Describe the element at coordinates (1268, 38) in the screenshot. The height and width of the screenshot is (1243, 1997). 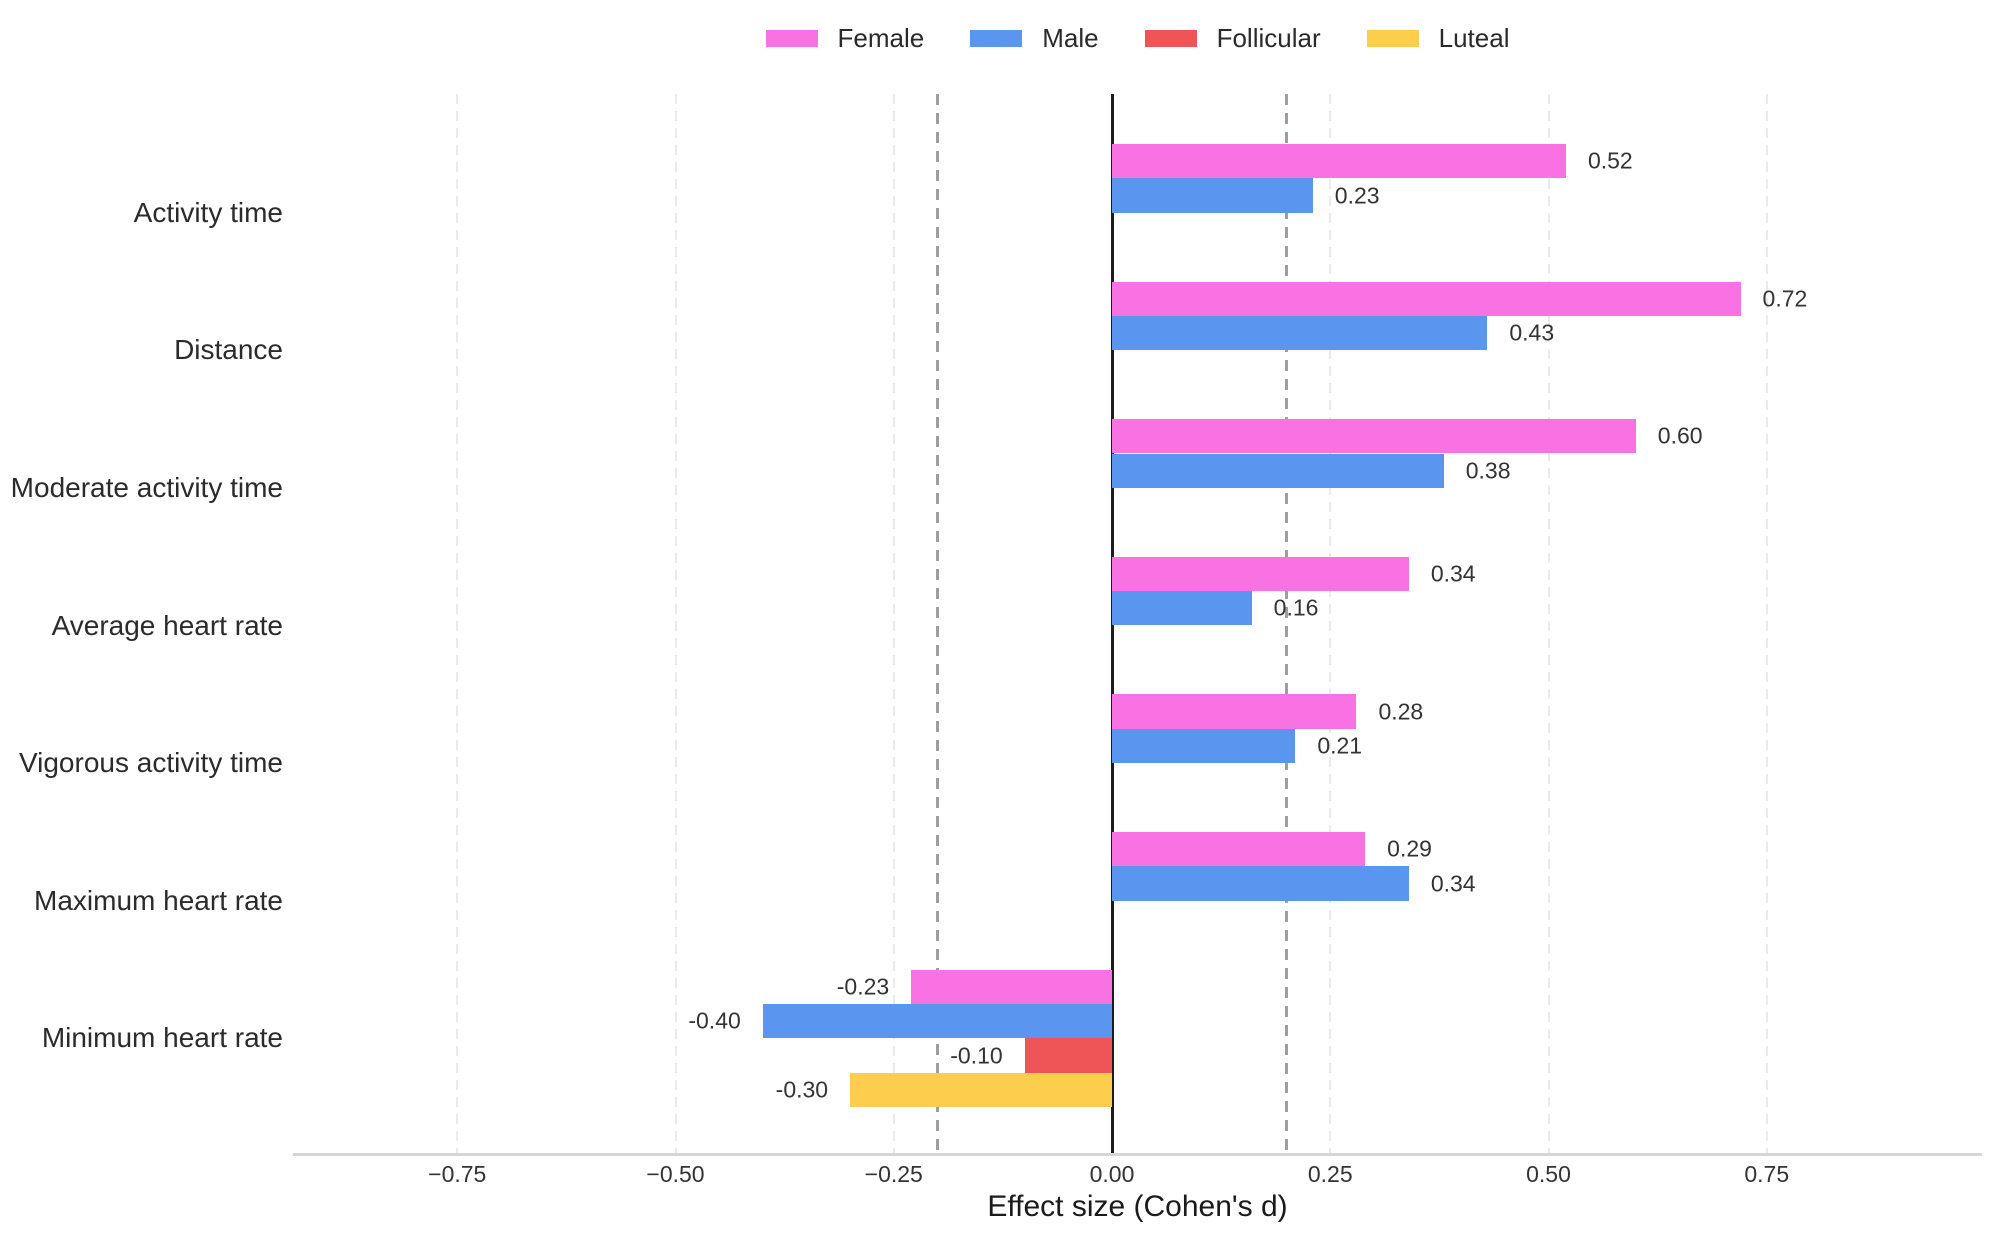
I see `legend-label: Follicular` at that location.